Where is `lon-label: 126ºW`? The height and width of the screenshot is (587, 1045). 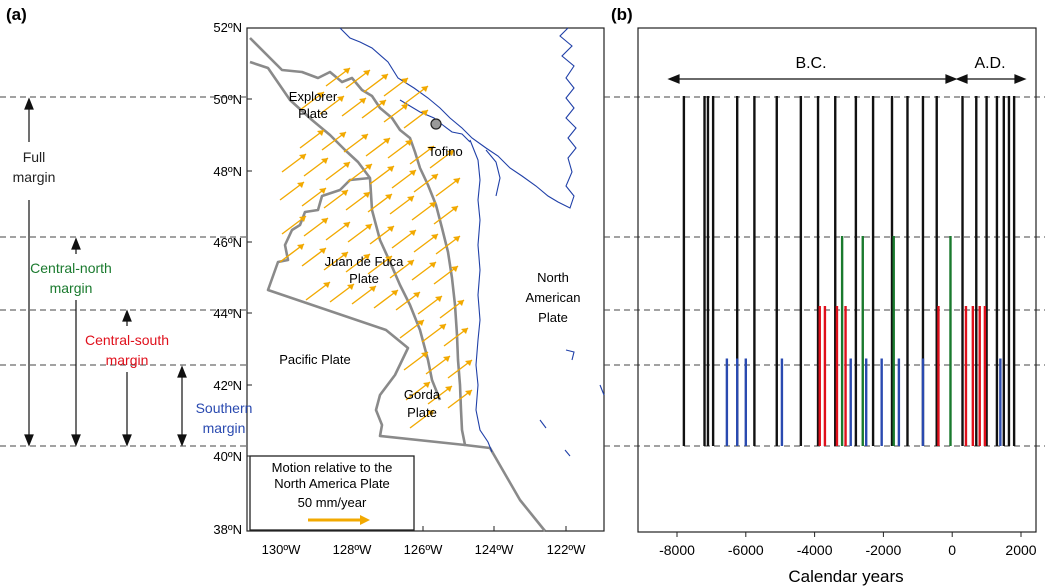 lon-label: 126ºW is located at coordinates (423, 549).